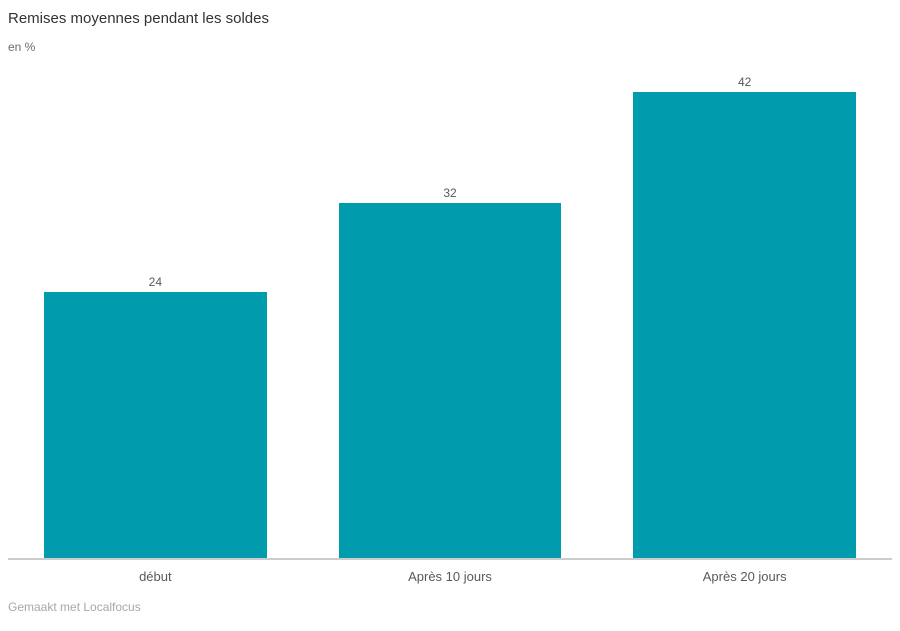 This screenshot has height=631, width=900. Describe the element at coordinates (450, 27) in the screenshot. I see `chart-header: Remises moyennes pendant les soldes en %` at that location.